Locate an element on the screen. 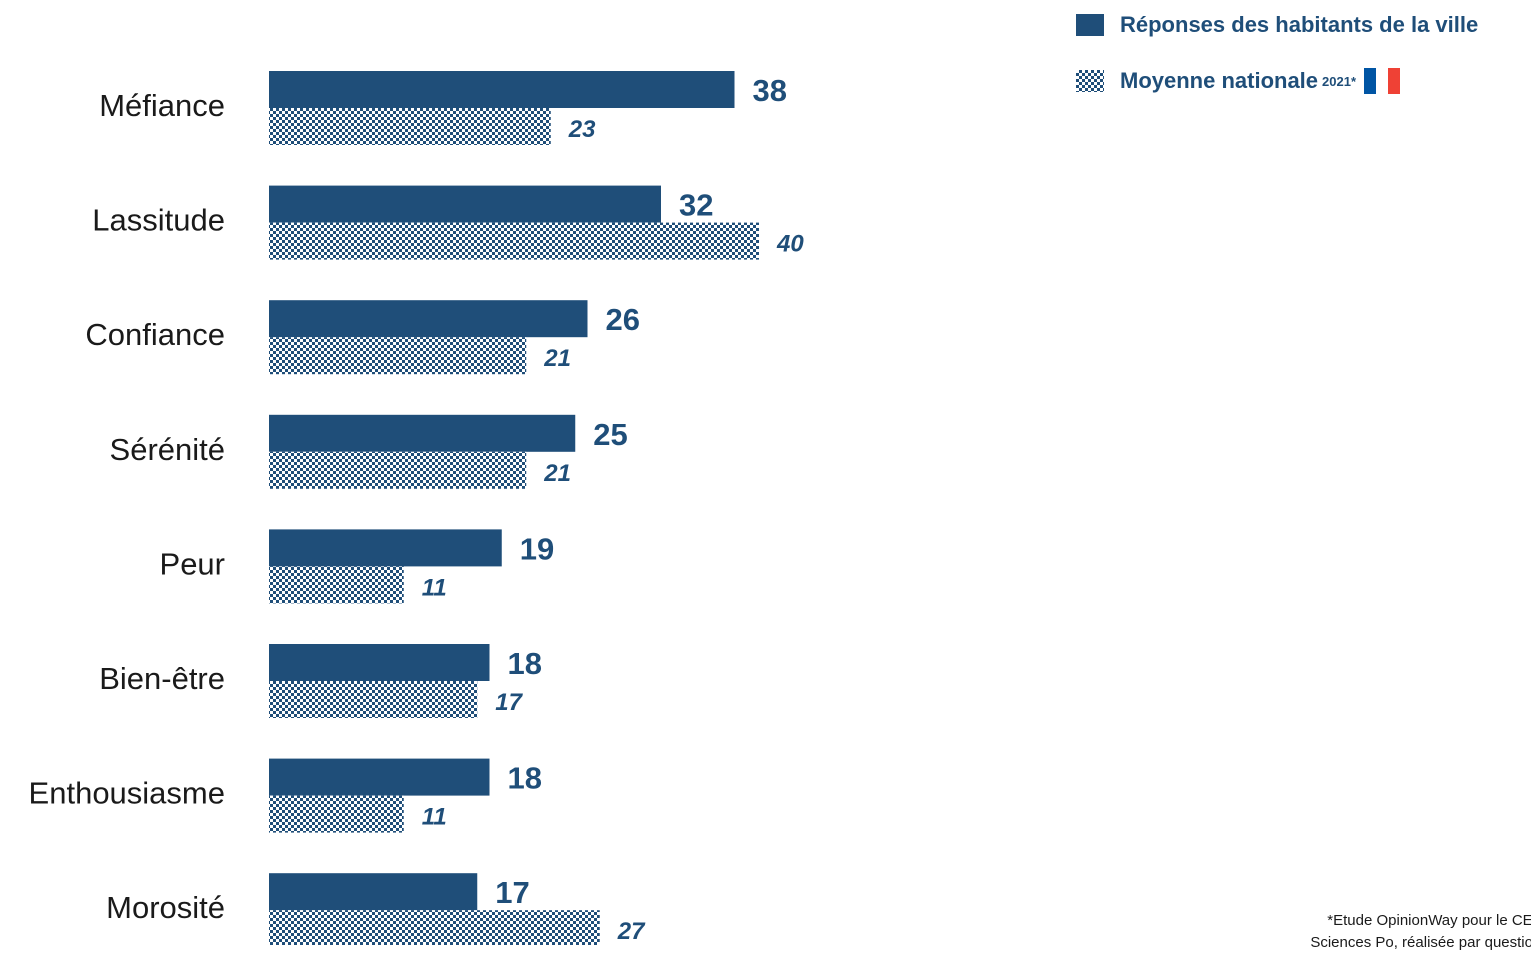 The image size is (1531, 954). bar-nationale-bien-etre is located at coordinates (373, 699).